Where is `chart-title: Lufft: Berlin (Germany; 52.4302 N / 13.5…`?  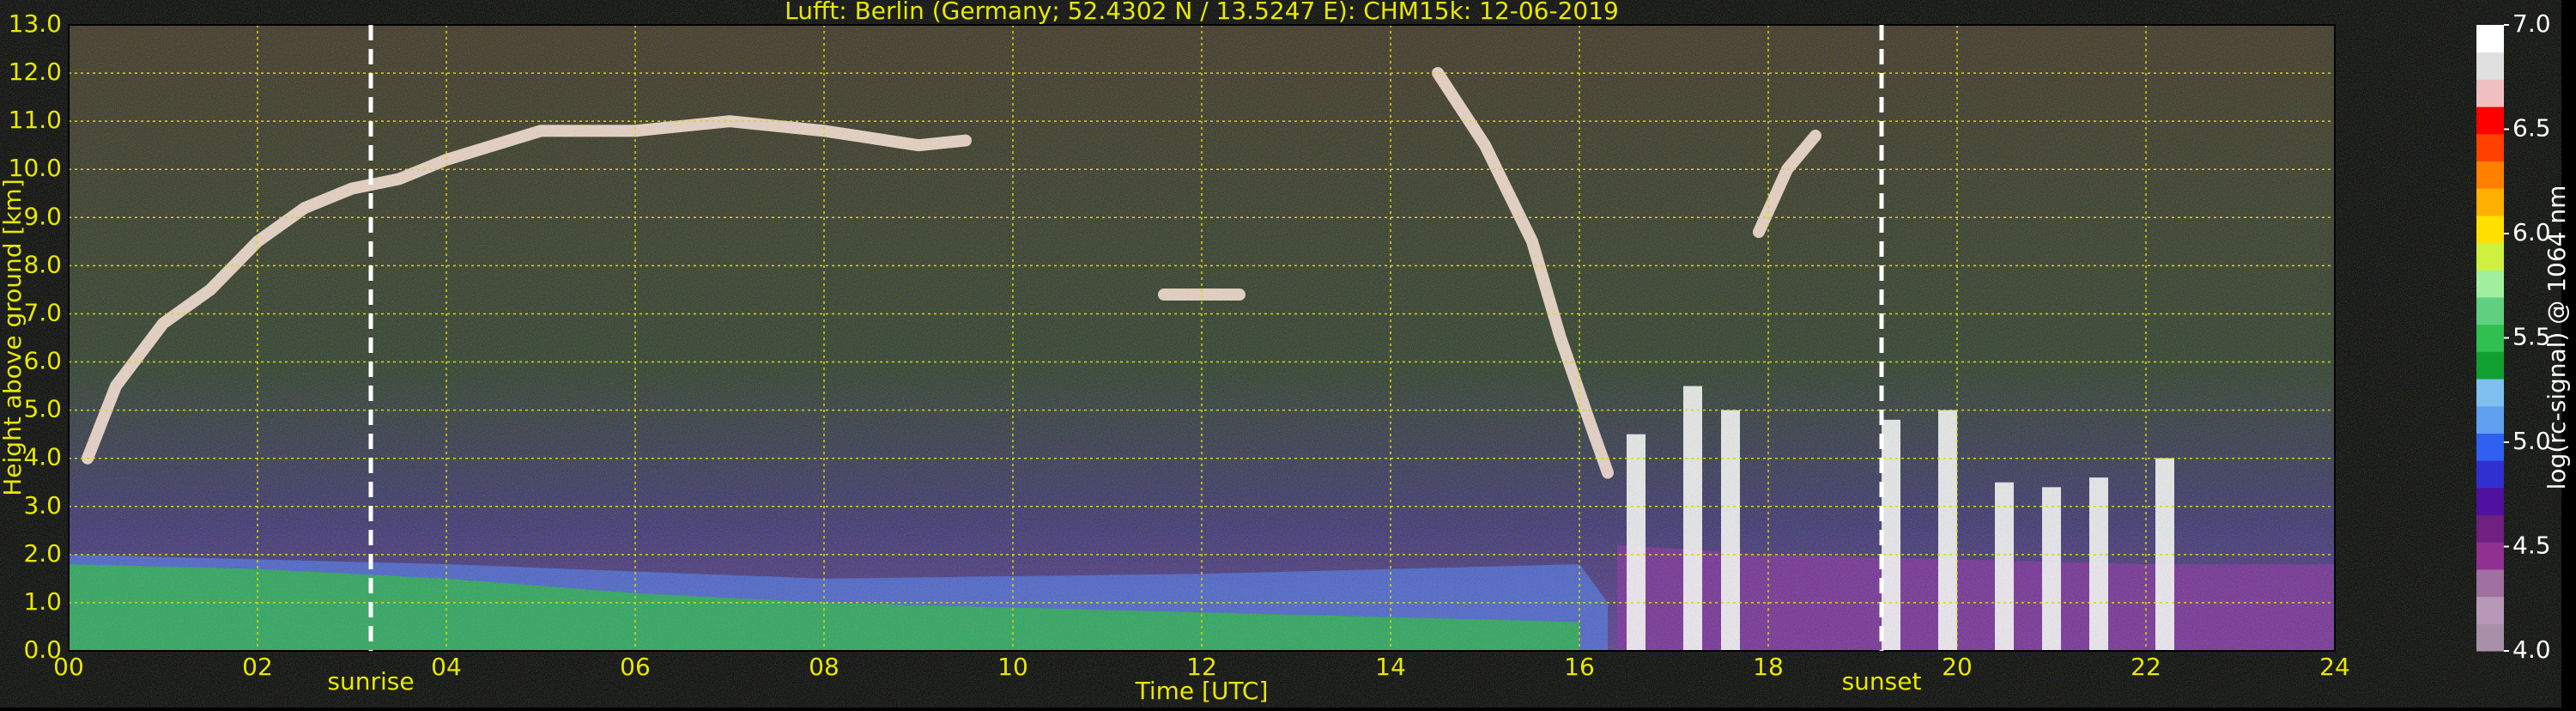 chart-title: Lufft: Berlin (Germany; 52.4302 N / 13.5… is located at coordinates (1202, 12).